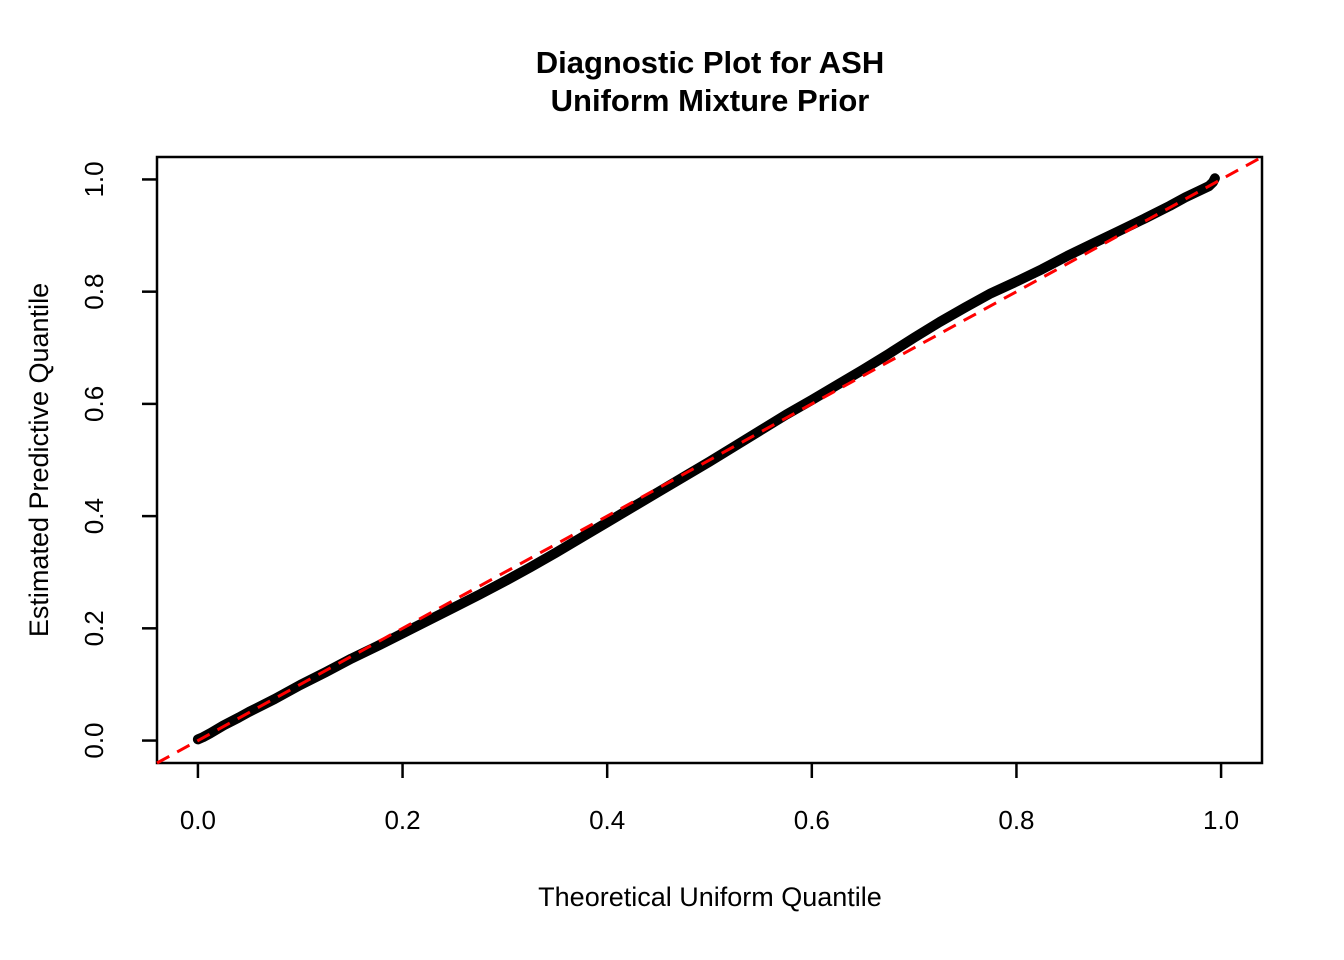 Image resolution: width=1344 pixels, height=960 pixels. What do you see at coordinates (94, 516) in the screenshot?
I see `y-tick-label: 0.4` at bounding box center [94, 516].